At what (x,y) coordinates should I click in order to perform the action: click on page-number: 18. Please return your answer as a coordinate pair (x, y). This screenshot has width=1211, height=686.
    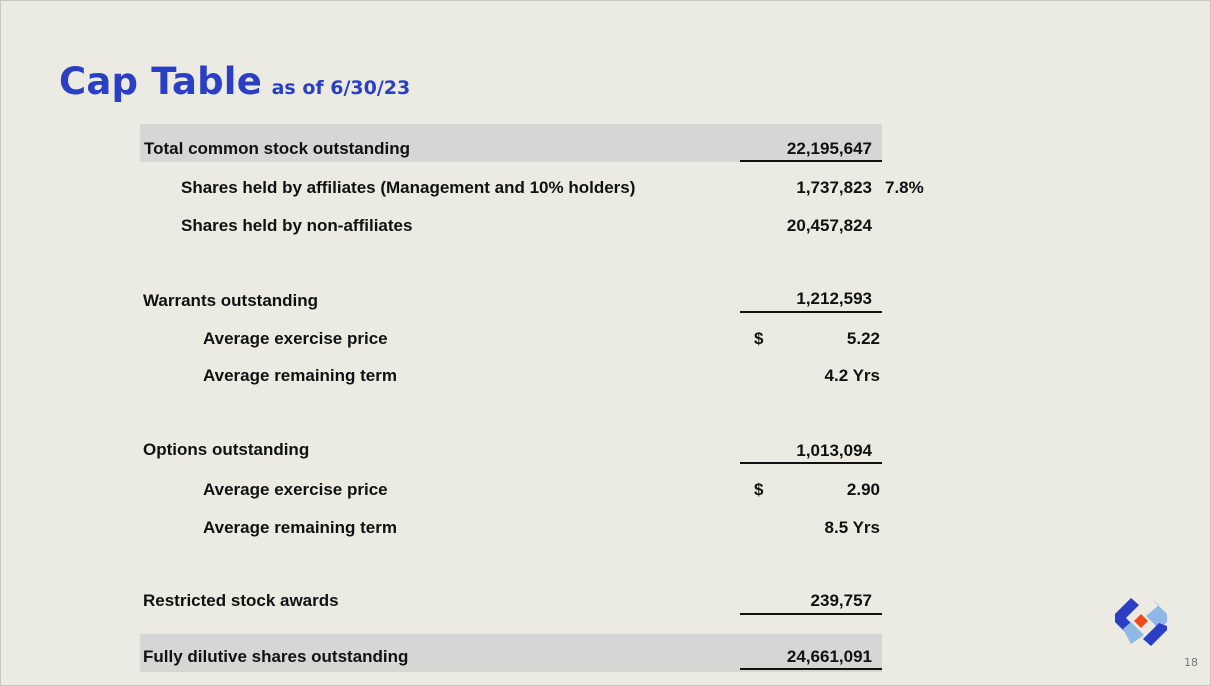
    Looking at the image, I should click on (1191, 662).